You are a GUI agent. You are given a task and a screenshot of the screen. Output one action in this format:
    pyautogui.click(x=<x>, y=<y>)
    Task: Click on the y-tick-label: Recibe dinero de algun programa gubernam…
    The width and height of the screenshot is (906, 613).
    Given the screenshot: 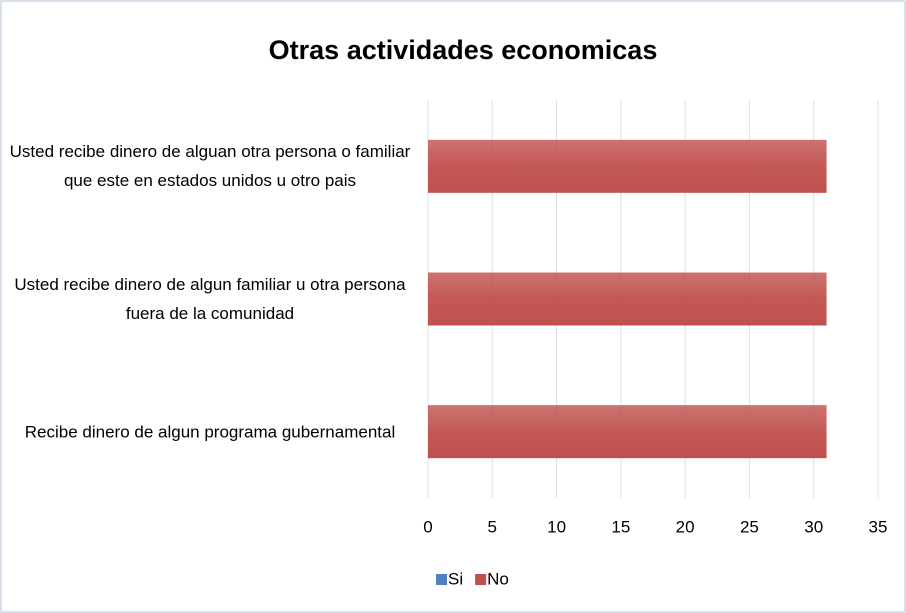 What is the action you would take?
    pyautogui.click(x=210, y=432)
    